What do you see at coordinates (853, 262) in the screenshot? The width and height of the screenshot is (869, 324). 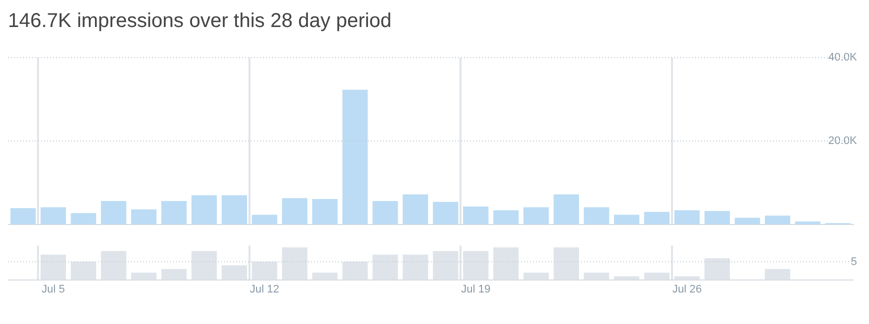 I see `y-tick-label: 5` at bounding box center [853, 262].